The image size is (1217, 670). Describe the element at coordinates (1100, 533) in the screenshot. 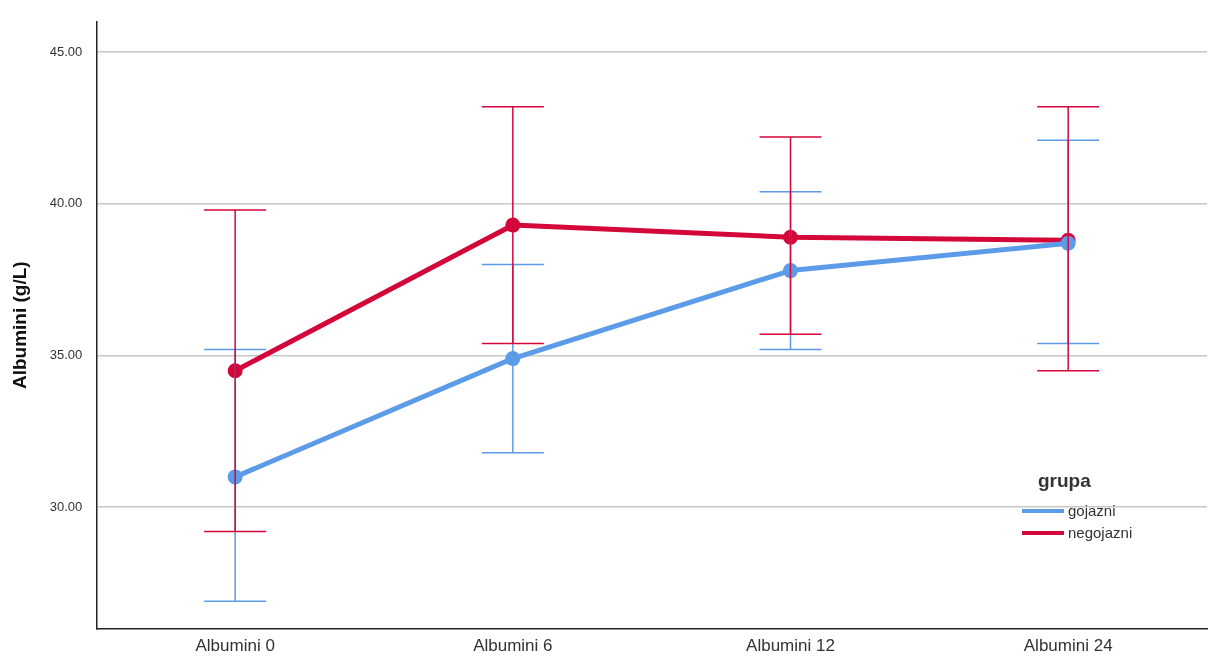

I see `legend-label: negojazni` at that location.